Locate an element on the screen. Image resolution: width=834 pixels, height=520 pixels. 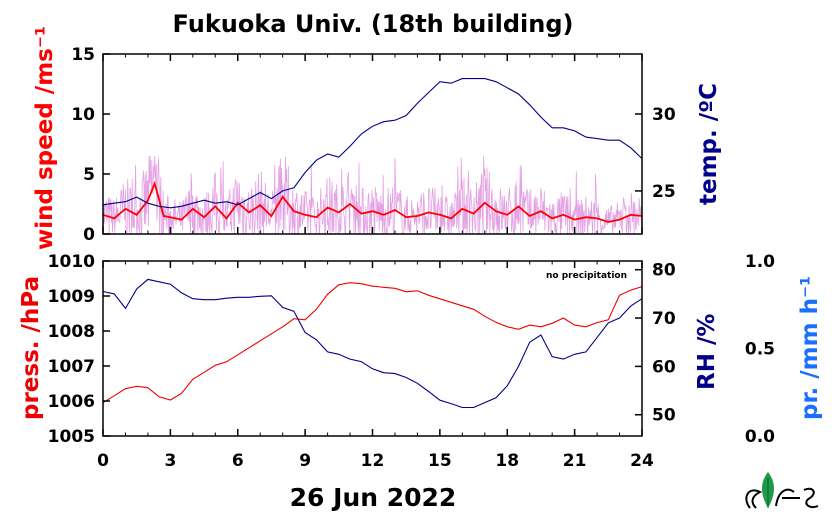
bottom-right-tick-label: 70 is located at coordinates (664, 319).